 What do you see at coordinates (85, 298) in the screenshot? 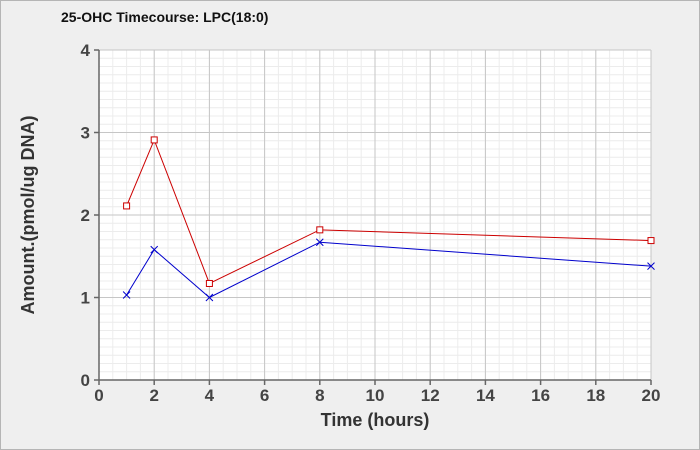
I see `y-tick-label: 1` at bounding box center [85, 298].